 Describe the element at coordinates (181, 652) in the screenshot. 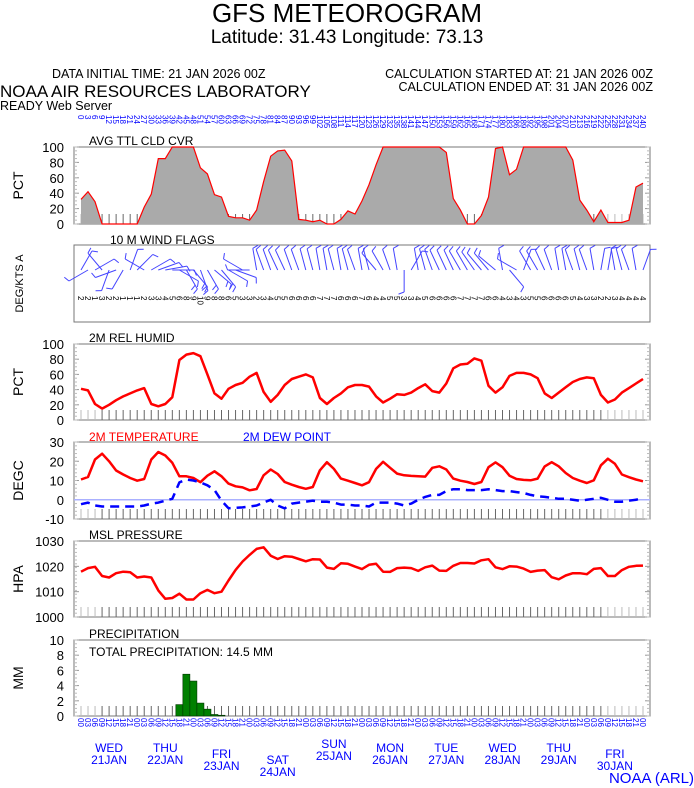

I see `precip-total: TOTAL PRECIPITATION: 14.5 MM` at that location.